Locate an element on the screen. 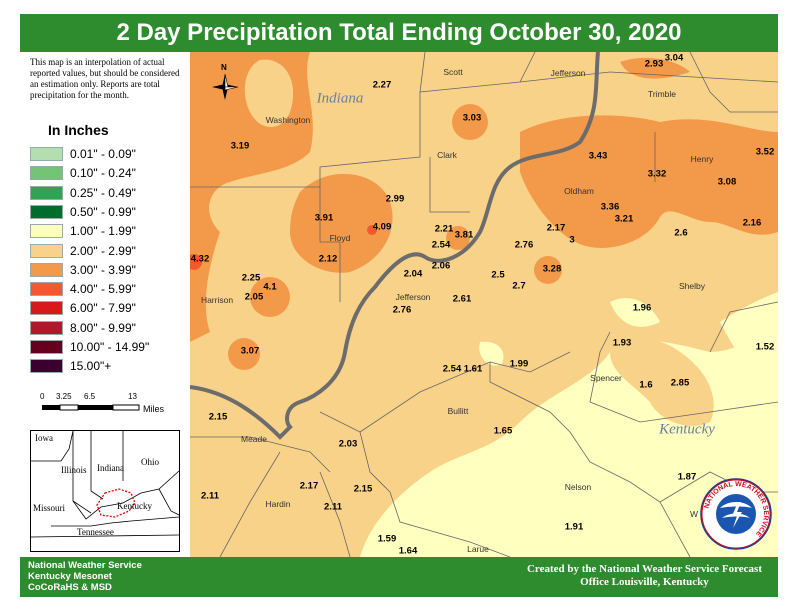 Image resolution: width=800 pixels, height=612 pixels. county-label: W is located at coordinates (694, 514).